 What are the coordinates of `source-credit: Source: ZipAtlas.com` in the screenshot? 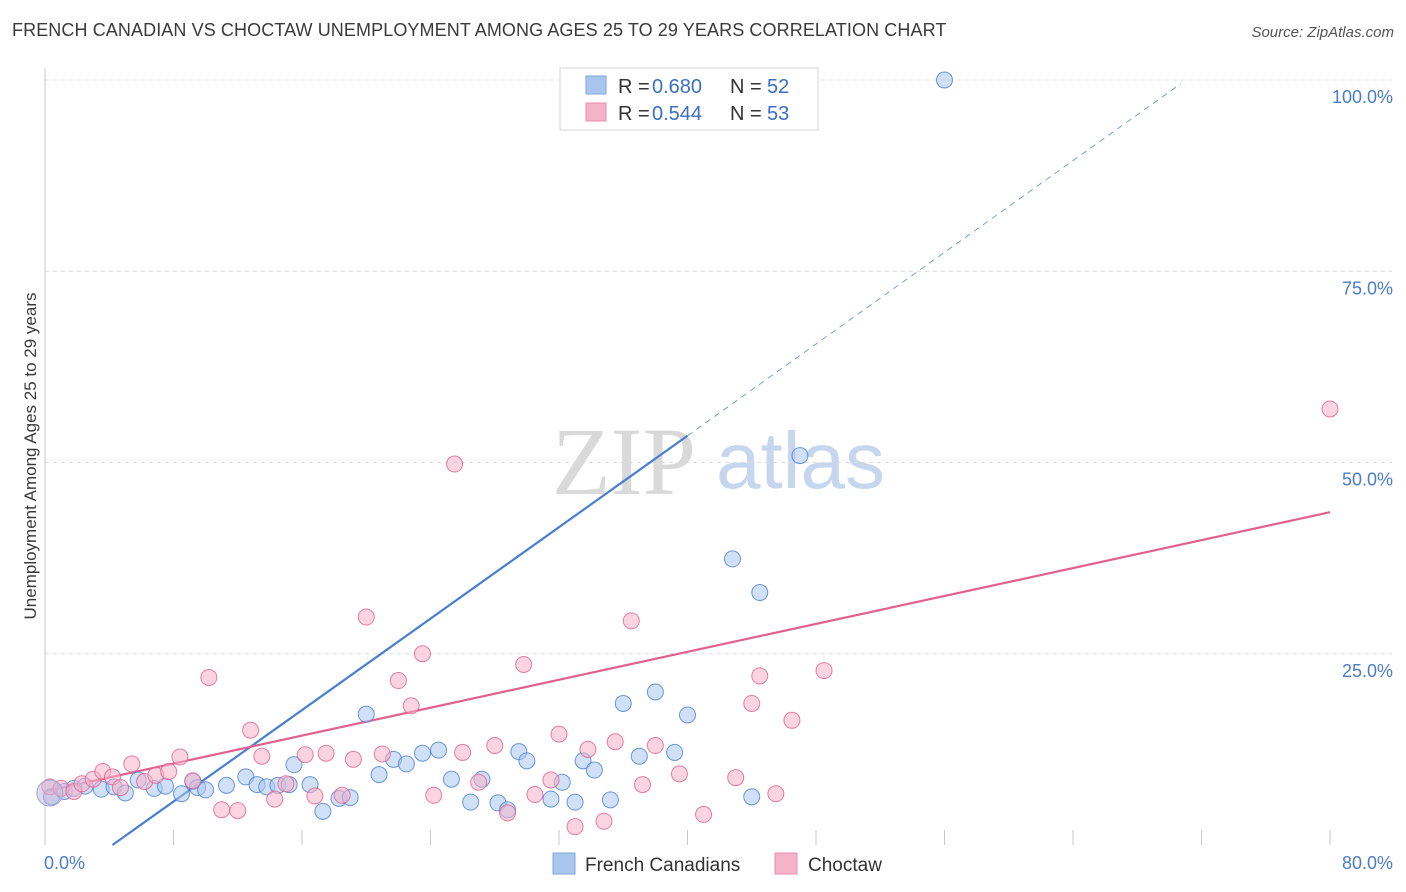 It's located at (1322, 32).